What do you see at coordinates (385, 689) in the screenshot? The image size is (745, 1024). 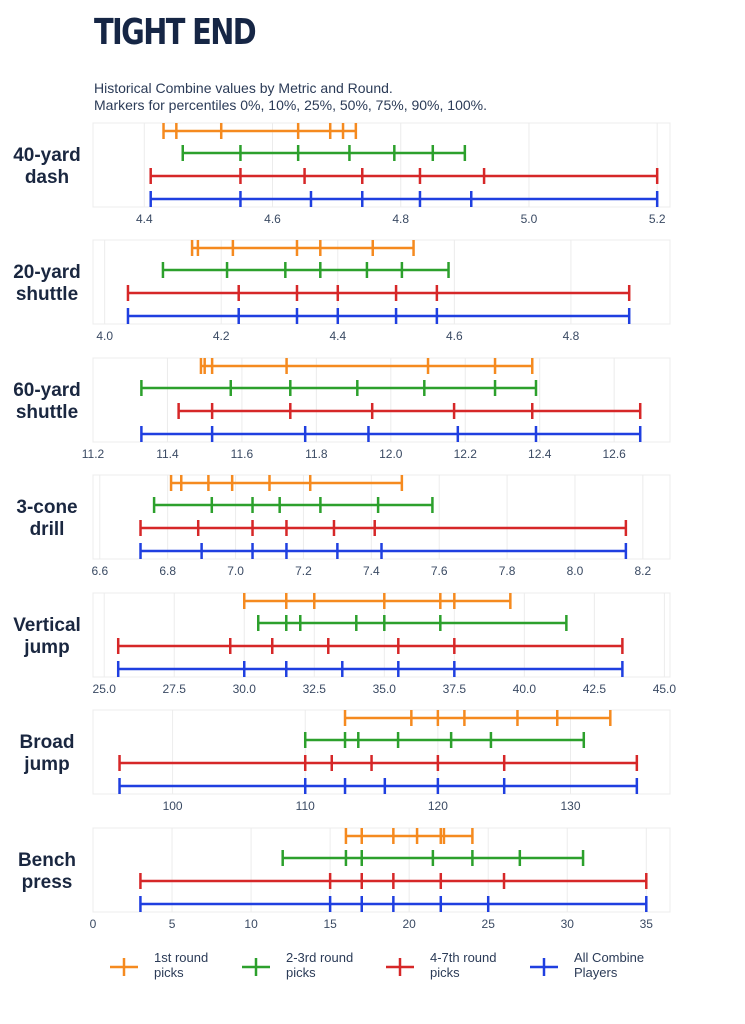 I see `tick-label: 35.0` at bounding box center [385, 689].